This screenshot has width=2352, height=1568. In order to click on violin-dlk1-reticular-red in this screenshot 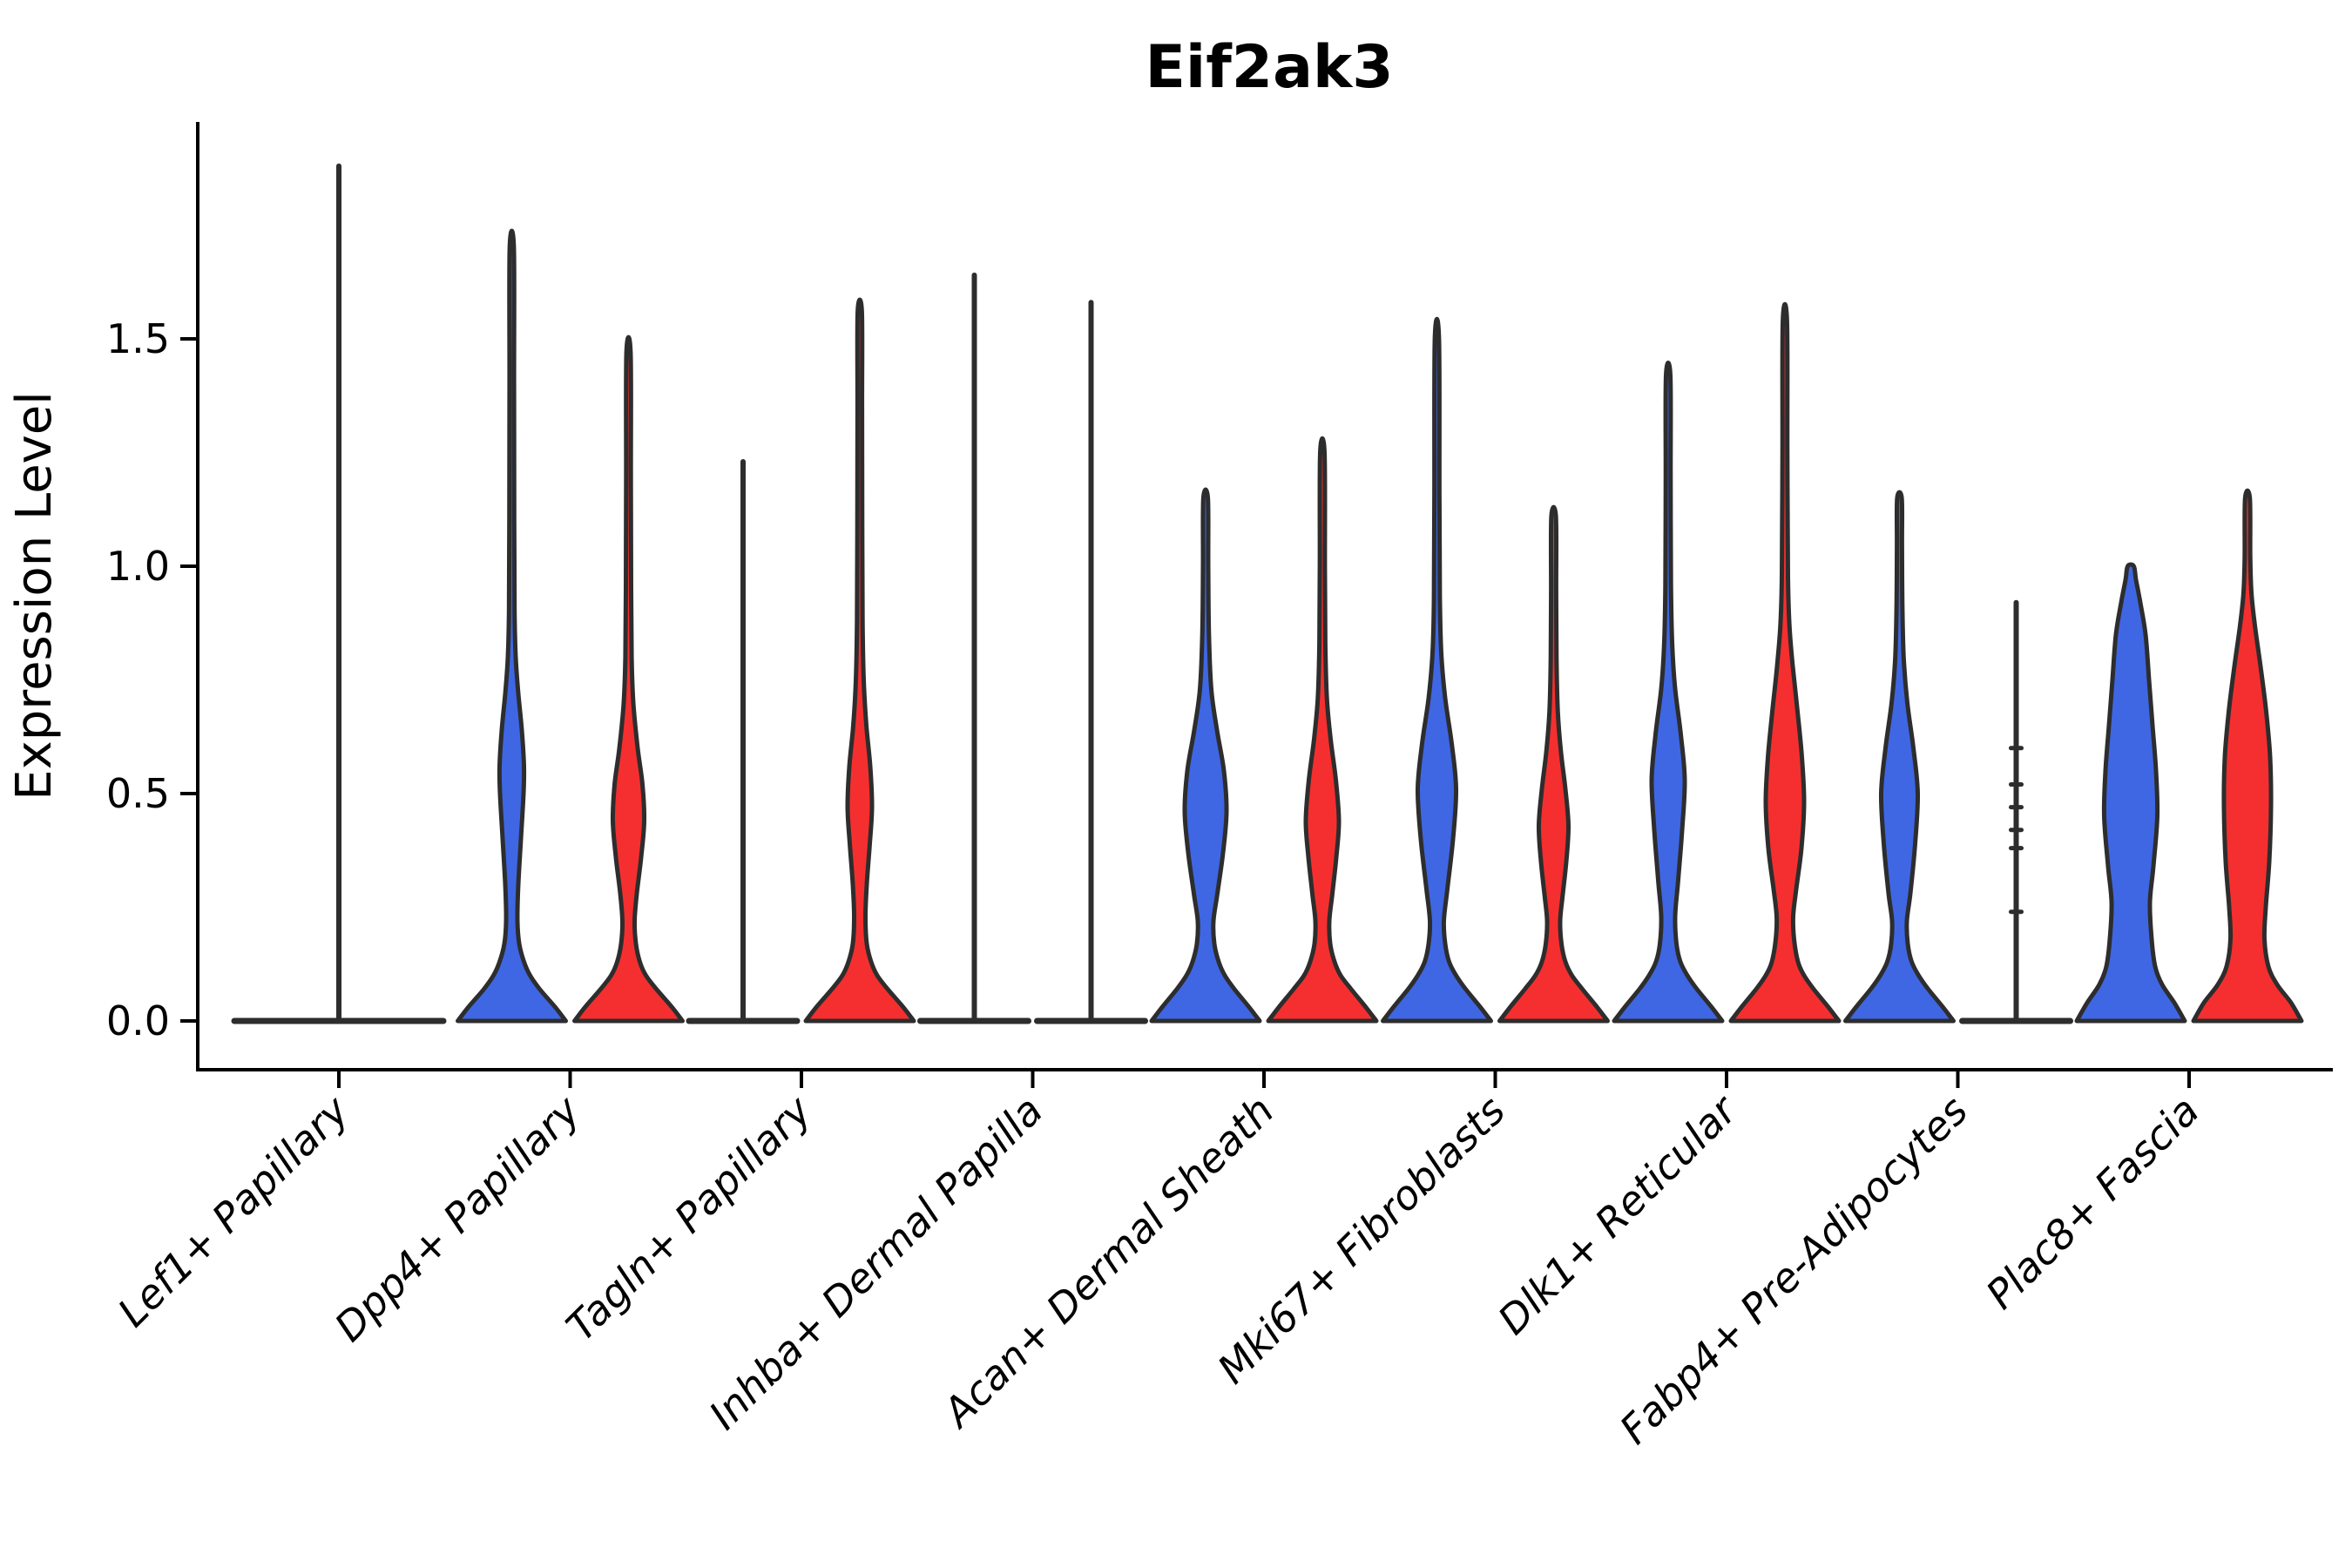, I will do `click(1785, 662)`.